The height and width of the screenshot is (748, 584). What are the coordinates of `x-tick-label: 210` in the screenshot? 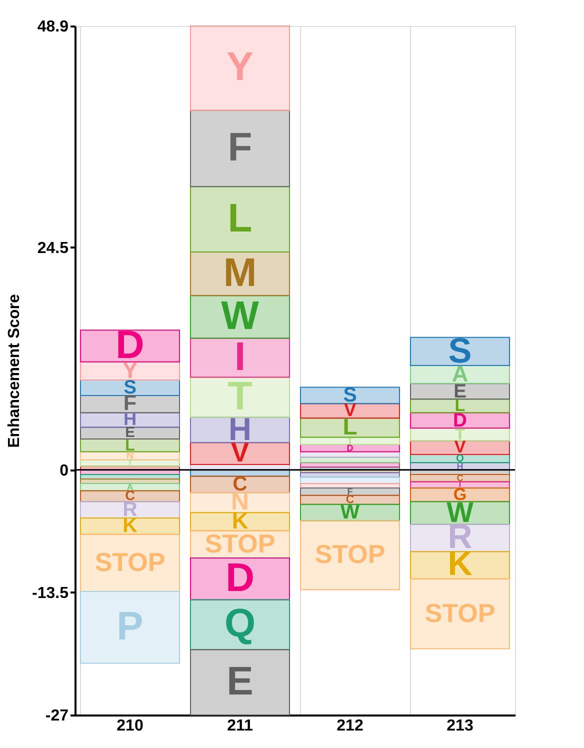 It's located at (130, 726).